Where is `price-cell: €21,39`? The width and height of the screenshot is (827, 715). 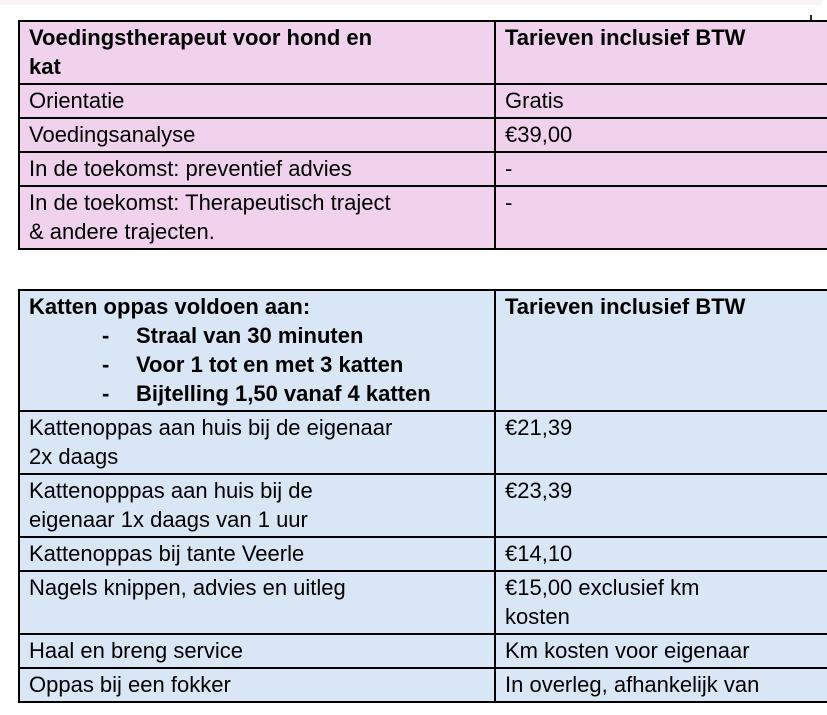 price-cell: €21,39 is located at coordinates (660, 442).